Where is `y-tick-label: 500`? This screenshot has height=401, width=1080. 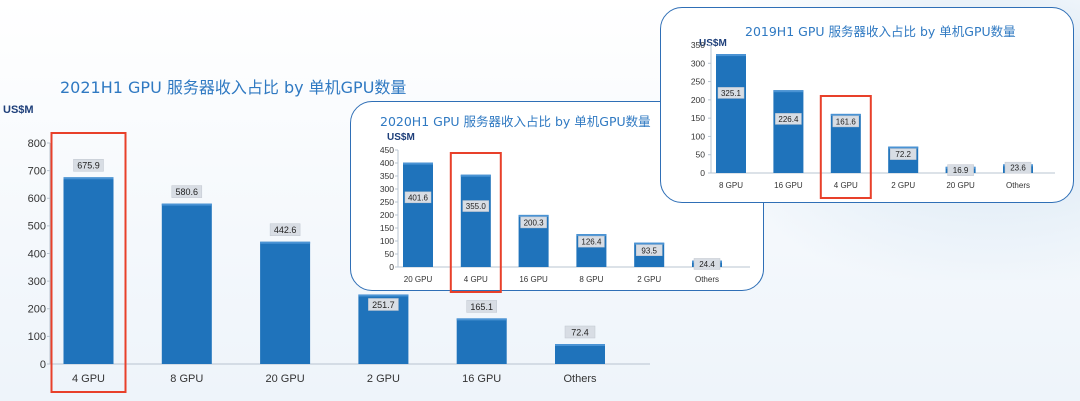
y-tick-label: 500 is located at coordinates (37, 227).